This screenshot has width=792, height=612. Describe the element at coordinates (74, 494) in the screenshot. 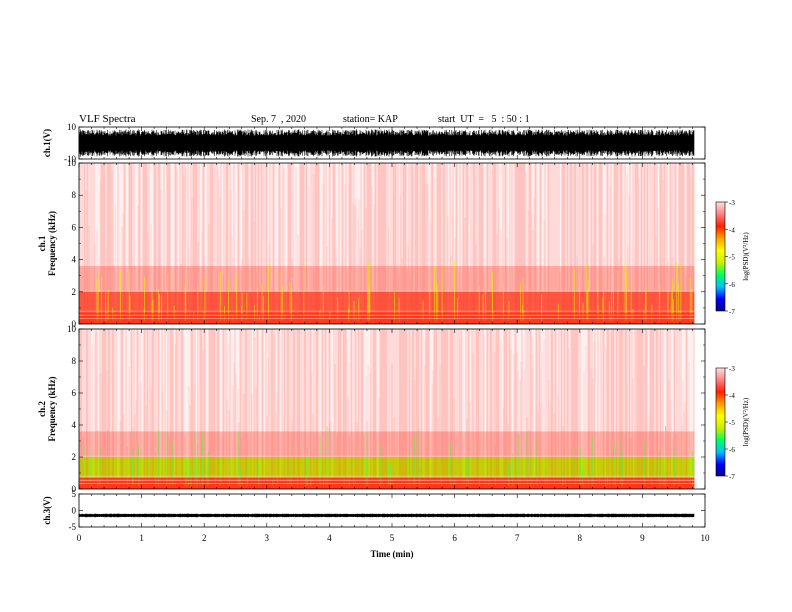

I see `y-tick-label: 5` at that location.